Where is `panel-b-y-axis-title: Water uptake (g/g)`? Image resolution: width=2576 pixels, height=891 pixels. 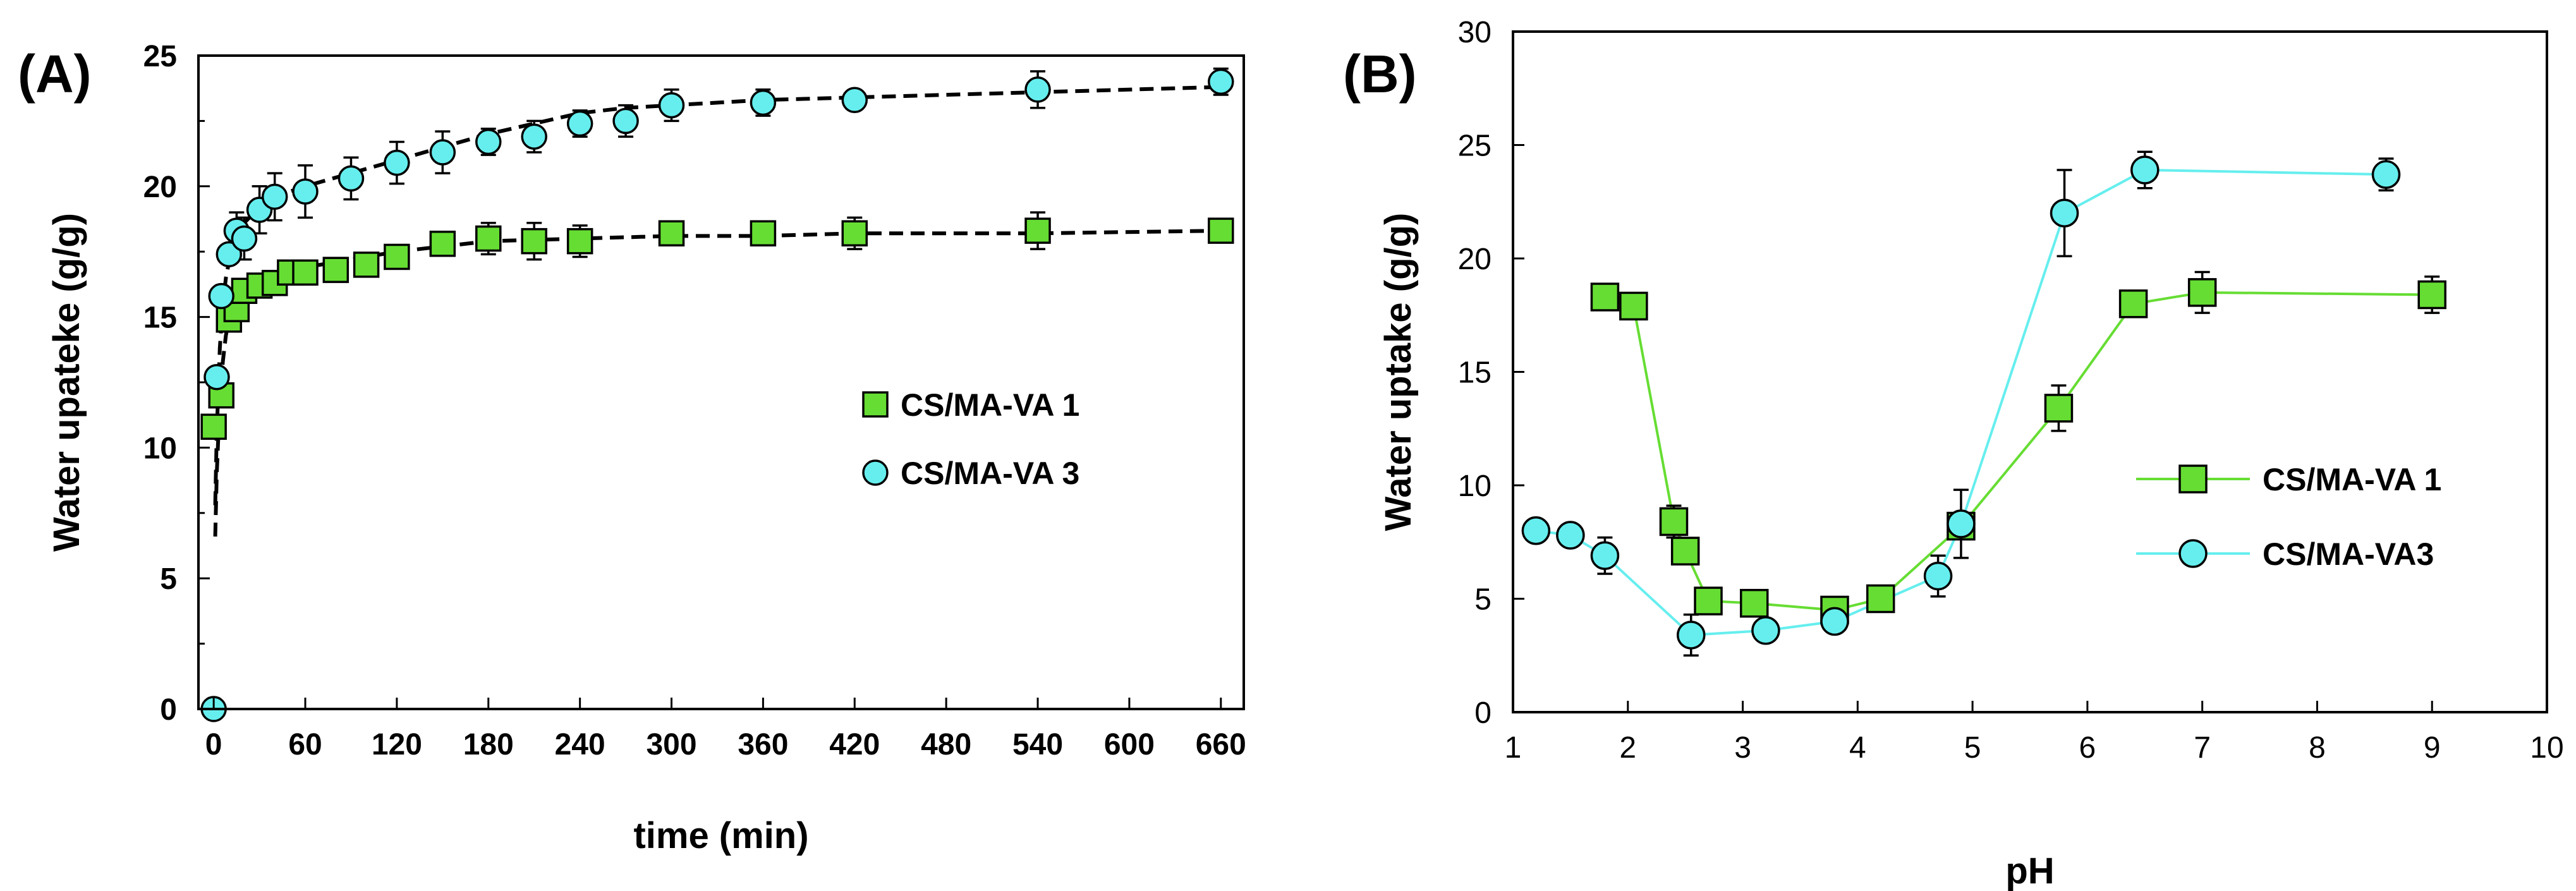
panel-b-y-axis-title: Water uptake (g/g) is located at coordinates (1398, 372).